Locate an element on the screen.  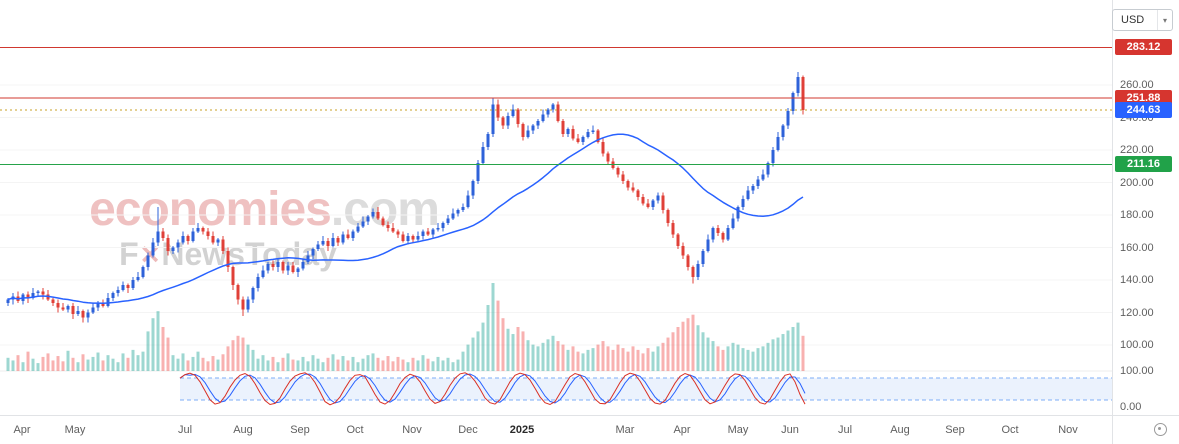
timezone-clock-icon is located at coordinates (1160, 429).